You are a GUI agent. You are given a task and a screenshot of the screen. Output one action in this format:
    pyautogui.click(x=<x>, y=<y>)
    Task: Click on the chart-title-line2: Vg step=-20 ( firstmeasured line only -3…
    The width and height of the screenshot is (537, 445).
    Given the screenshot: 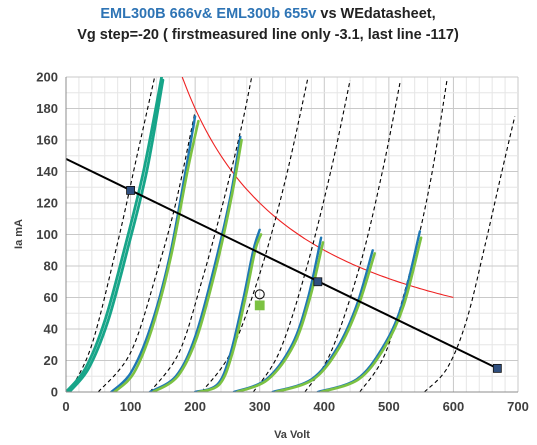 What is the action you would take?
    pyautogui.click(x=268, y=35)
    